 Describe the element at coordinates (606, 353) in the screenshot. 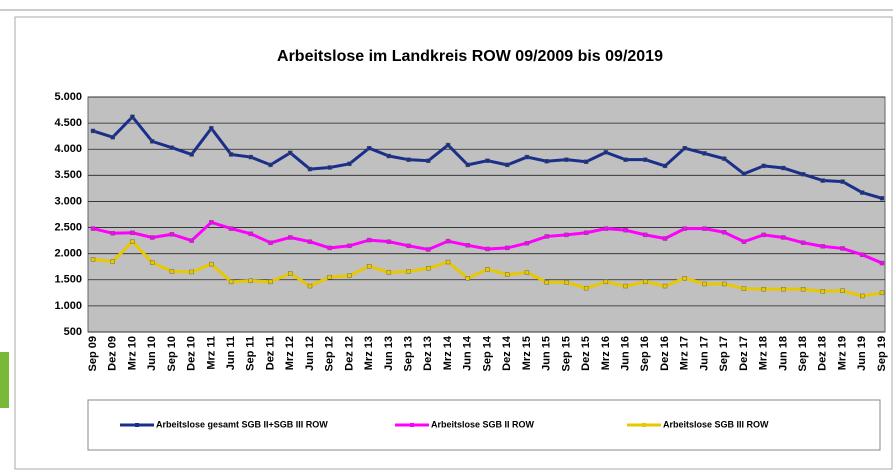

I see `x-tick-label: Mrz 16` at that location.